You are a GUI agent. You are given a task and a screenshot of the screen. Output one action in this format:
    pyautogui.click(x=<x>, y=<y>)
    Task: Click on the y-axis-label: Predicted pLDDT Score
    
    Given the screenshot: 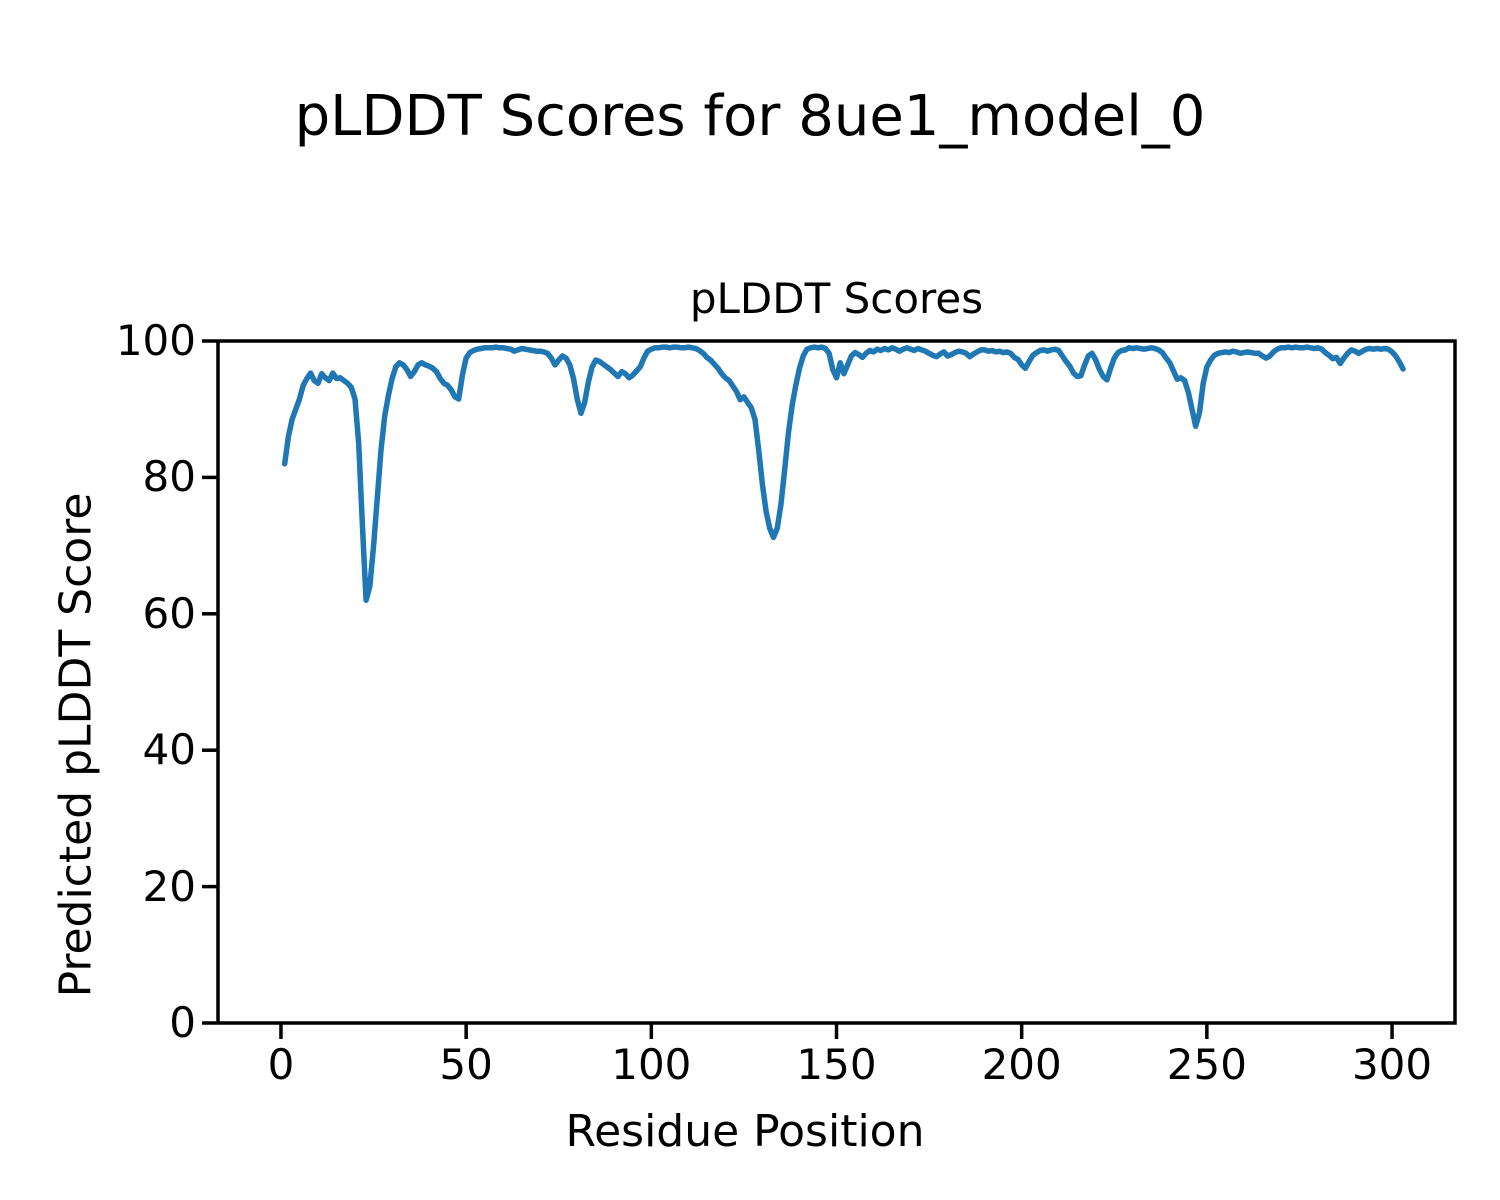 What is the action you would take?
    pyautogui.click(x=76, y=745)
    